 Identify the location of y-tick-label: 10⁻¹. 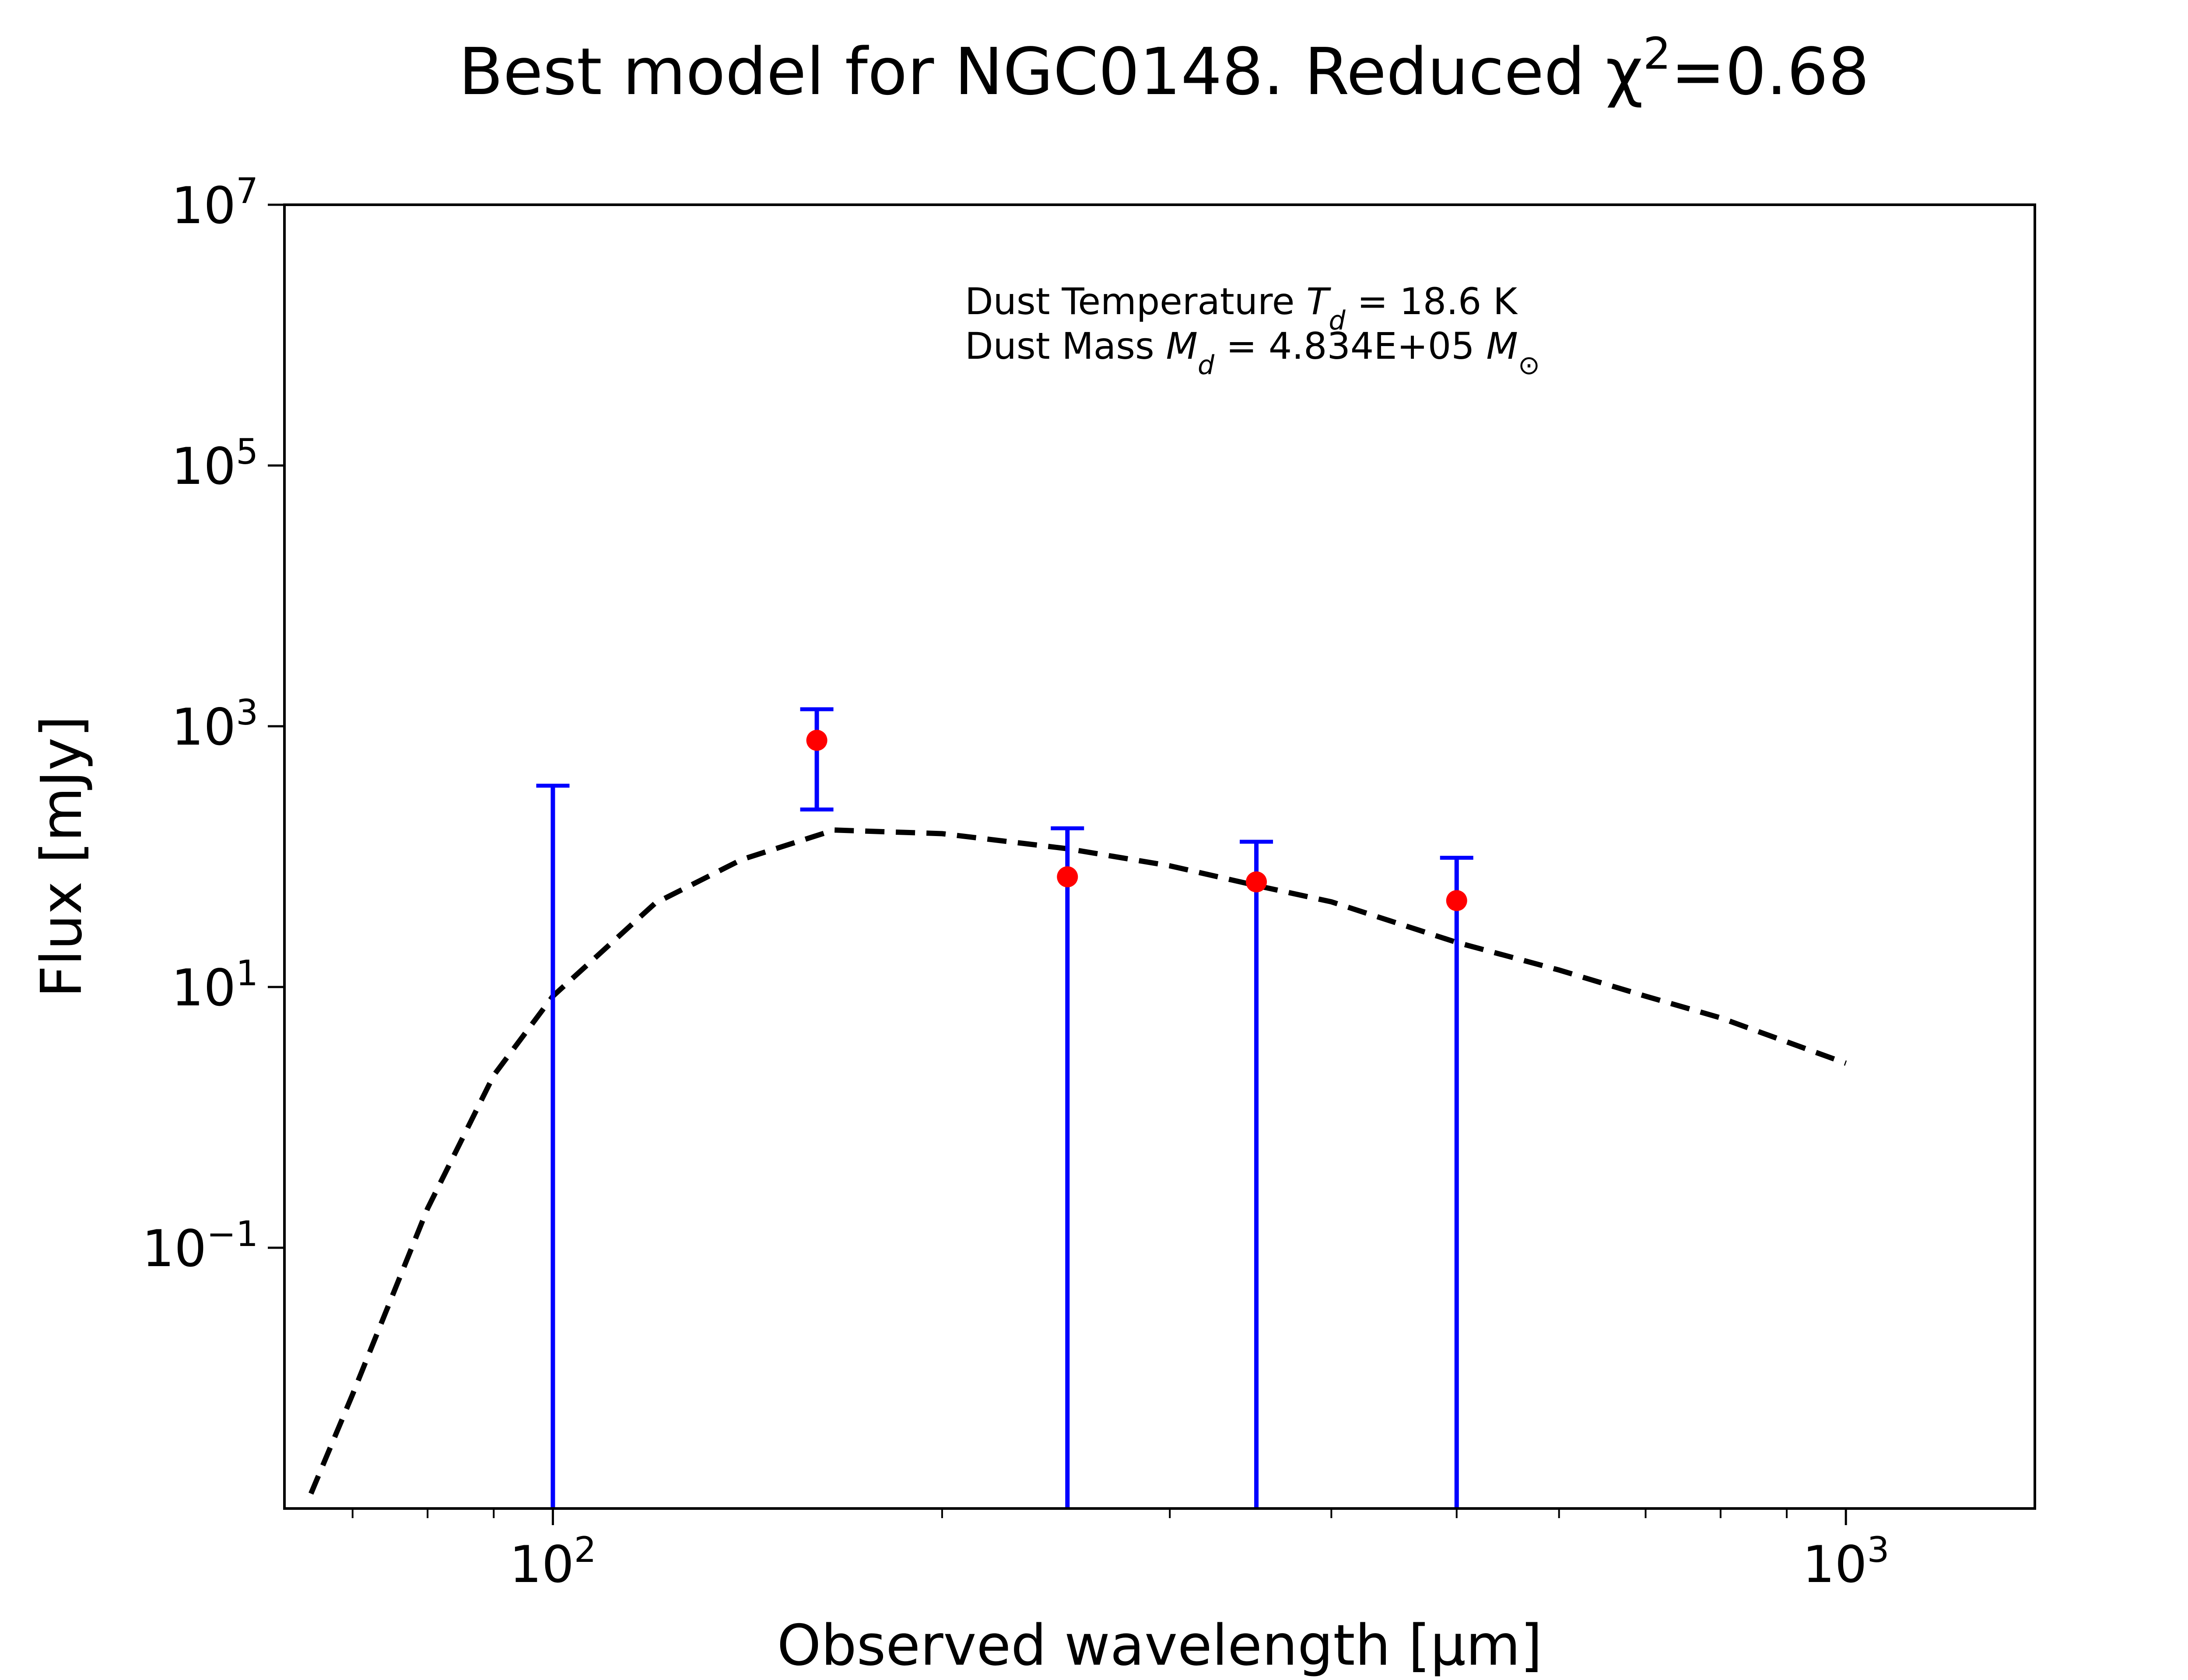
(200, 1246).